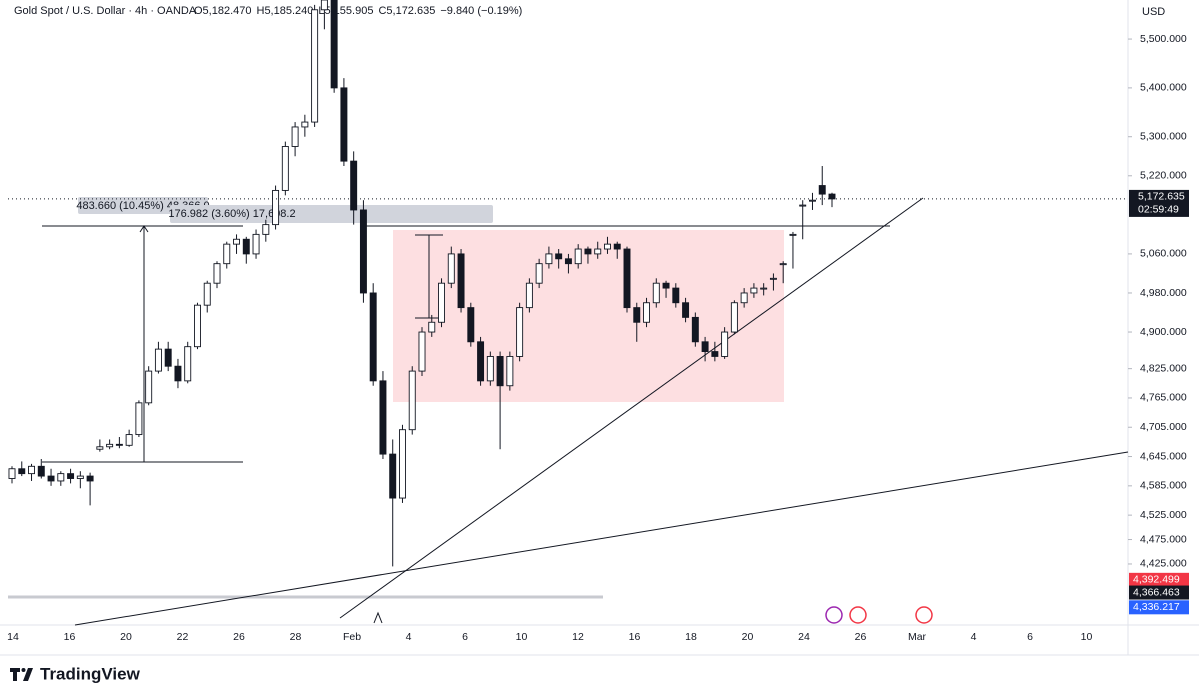 This screenshot has height=699, width=1199. Describe the element at coordinates (1153, 12) in the screenshot. I see `currency: USD` at that location.